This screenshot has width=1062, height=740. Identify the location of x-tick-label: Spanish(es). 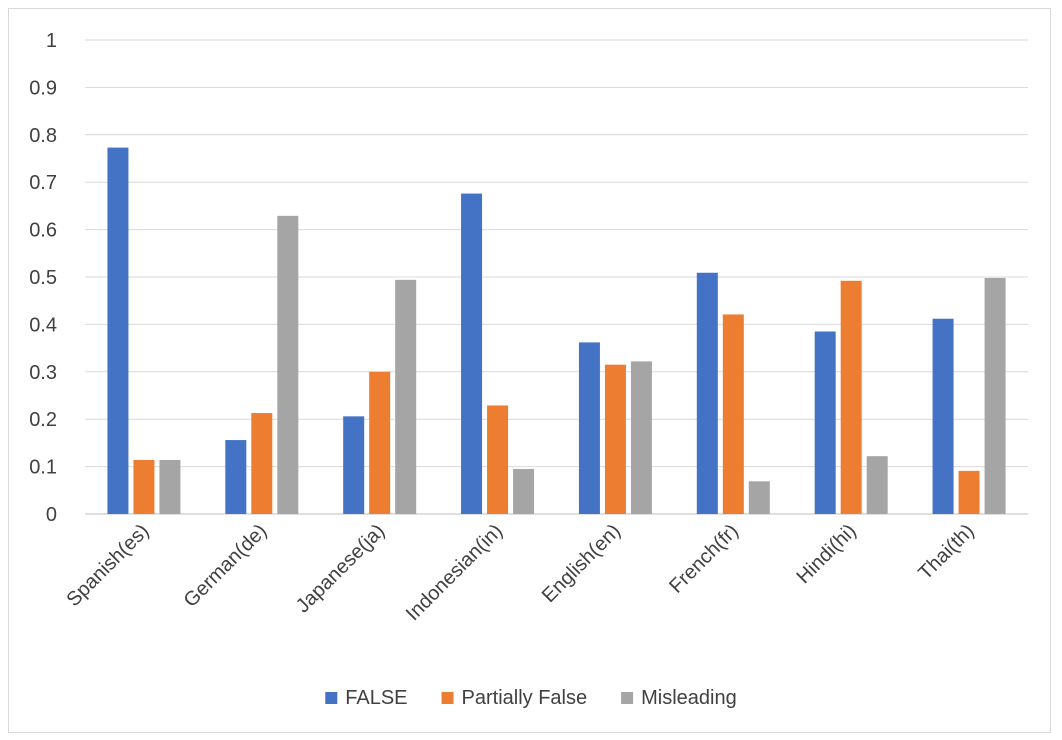
(107, 565).